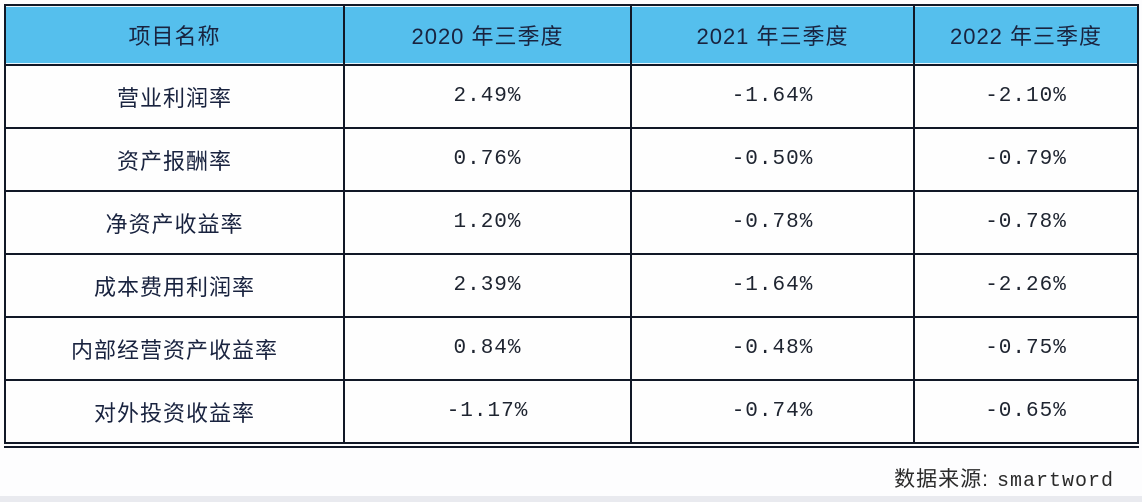 The width and height of the screenshot is (1142, 502). What do you see at coordinates (941, 479) in the screenshot?
I see `data-source-label: 数据来源:` at bounding box center [941, 479].